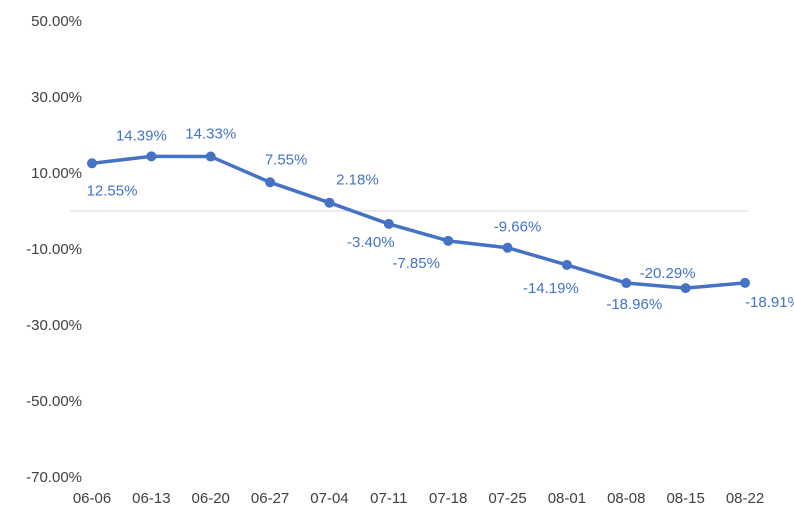 The height and width of the screenshot is (516, 794). What do you see at coordinates (745, 498) in the screenshot?
I see `x-tick-label: 08-22` at bounding box center [745, 498].